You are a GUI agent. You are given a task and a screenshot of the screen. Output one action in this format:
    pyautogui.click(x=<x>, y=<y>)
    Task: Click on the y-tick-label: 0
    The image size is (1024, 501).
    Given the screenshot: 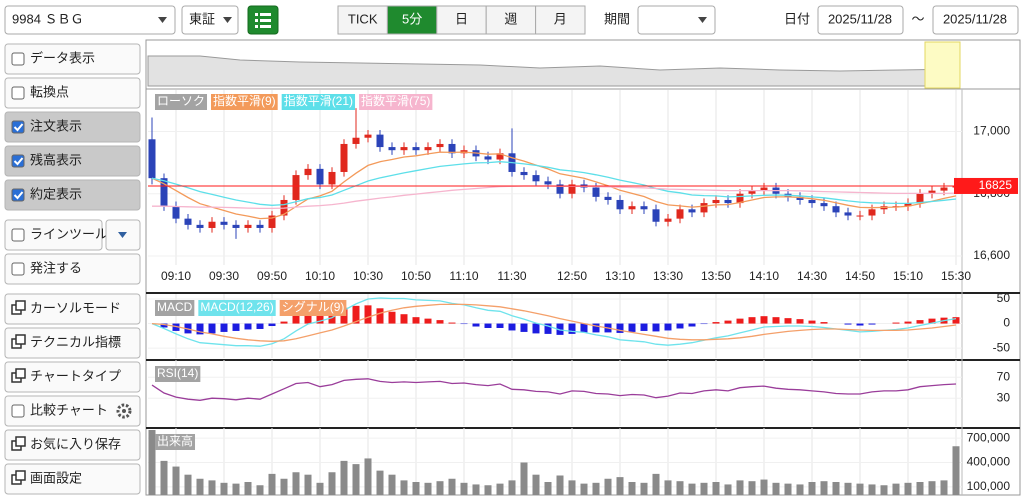 What is the action you would take?
    pyautogui.click(x=1006, y=323)
    